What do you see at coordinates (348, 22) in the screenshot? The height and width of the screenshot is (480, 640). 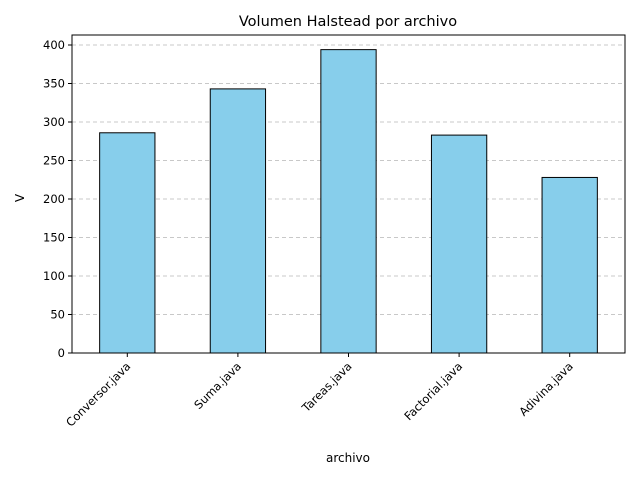 I see `chart-title: Volumen Halstead por archivo` at bounding box center [348, 22].